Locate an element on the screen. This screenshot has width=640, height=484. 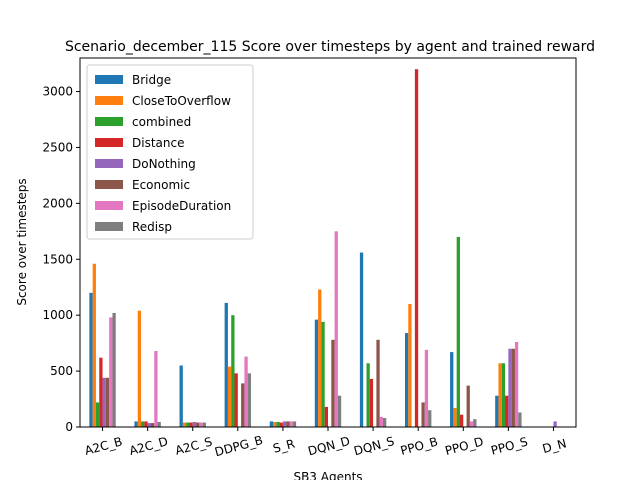
bar-Economic-S_R is located at coordinates (288, 424).